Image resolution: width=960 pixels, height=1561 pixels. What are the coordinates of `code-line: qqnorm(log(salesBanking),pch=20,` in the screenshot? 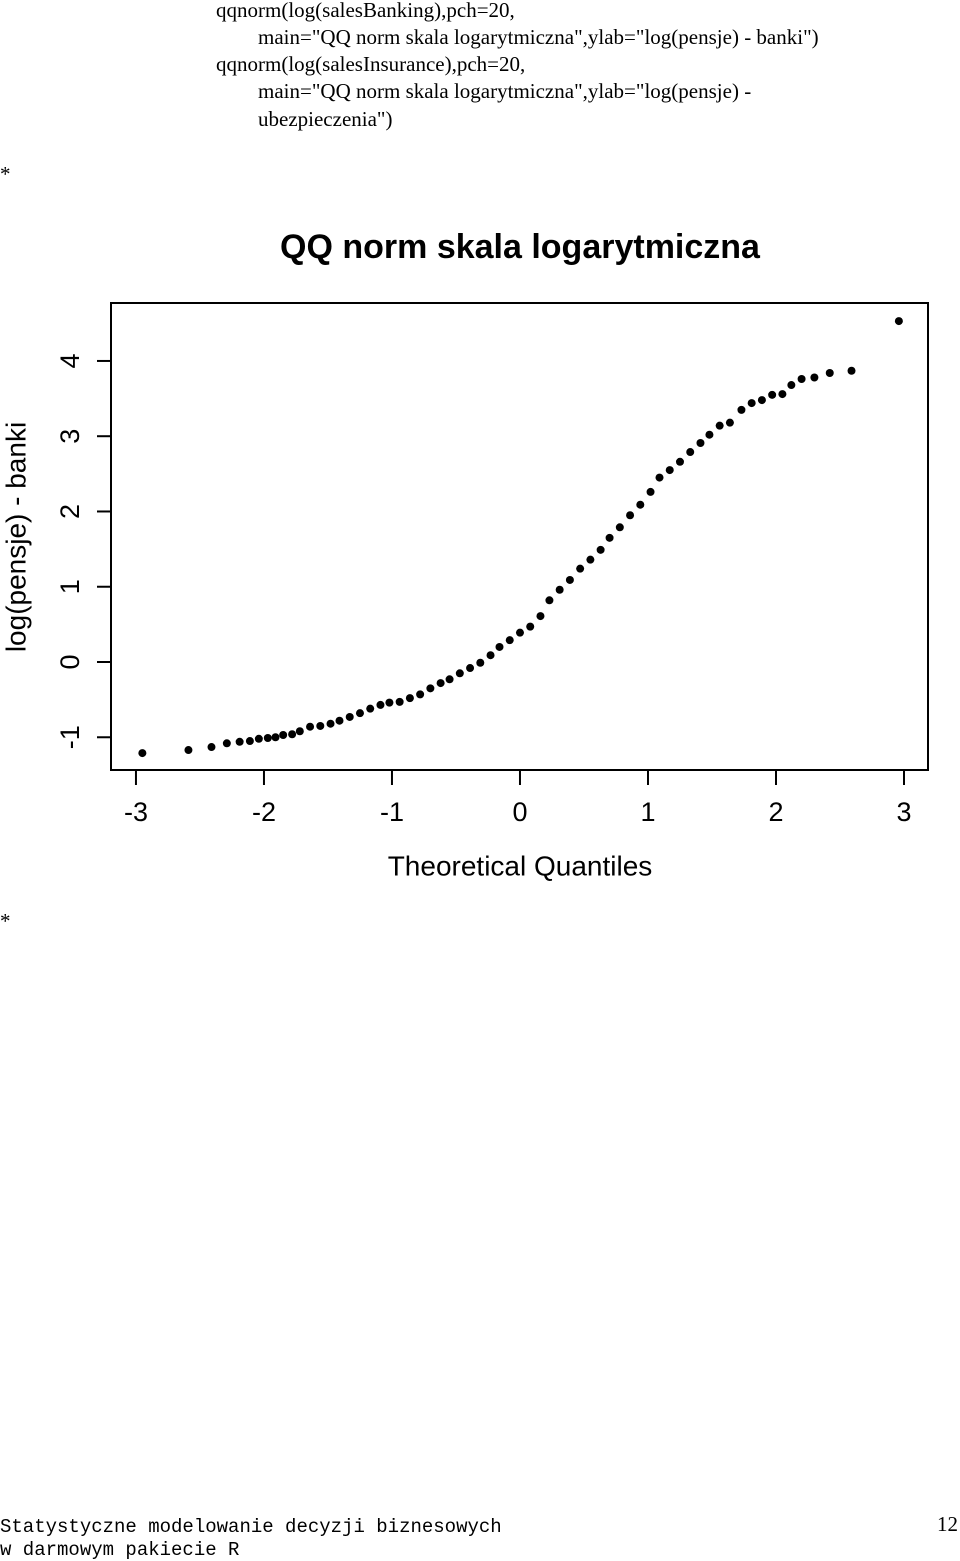 It's located at (365, 11).